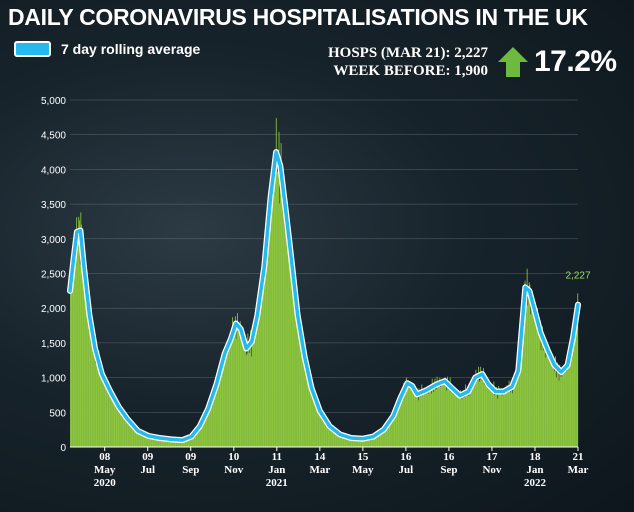 This screenshot has height=512, width=634. What do you see at coordinates (53, 170) in the screenshot?
I see `y-tick-label: 4,000` at bounding box center [53, 170].